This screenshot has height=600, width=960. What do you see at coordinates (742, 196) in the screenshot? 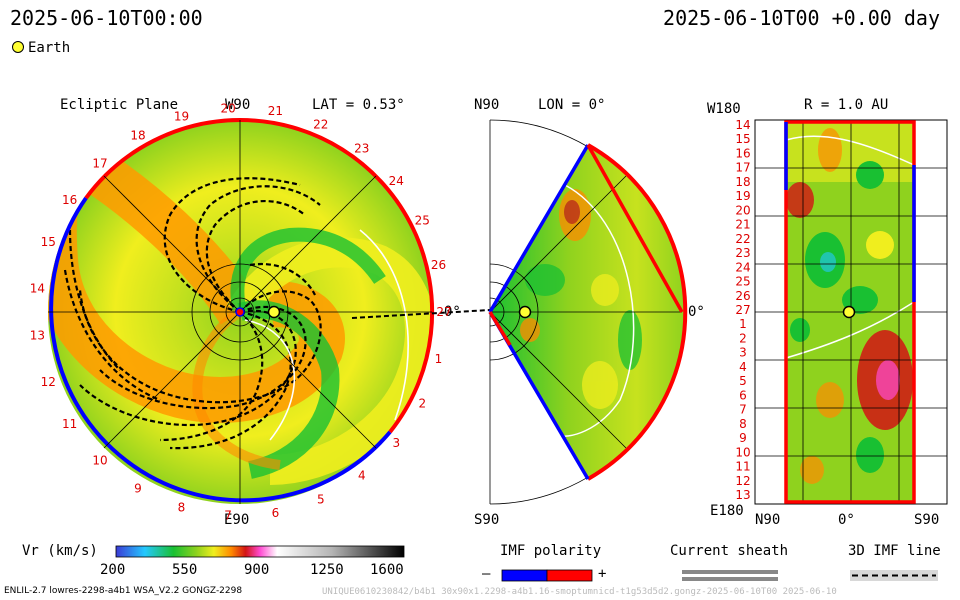
I see `radial-y-tick-19: 19` at bounding box center [742, 196].